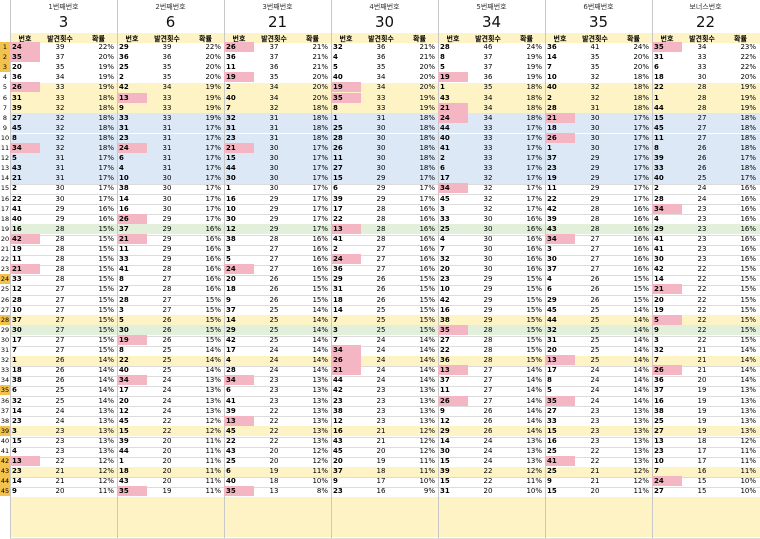 This screenshot has width=760, height=539. I want to click on number-cell: 12, so click(445, 420).